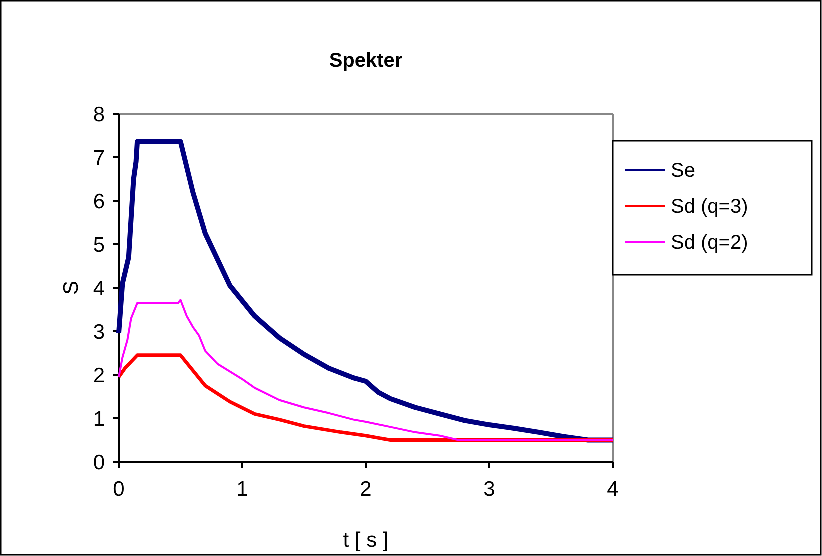 The width and height of the screenshot is (822, 556). I want to click on x-tick-label: 1, so click(242, 489).